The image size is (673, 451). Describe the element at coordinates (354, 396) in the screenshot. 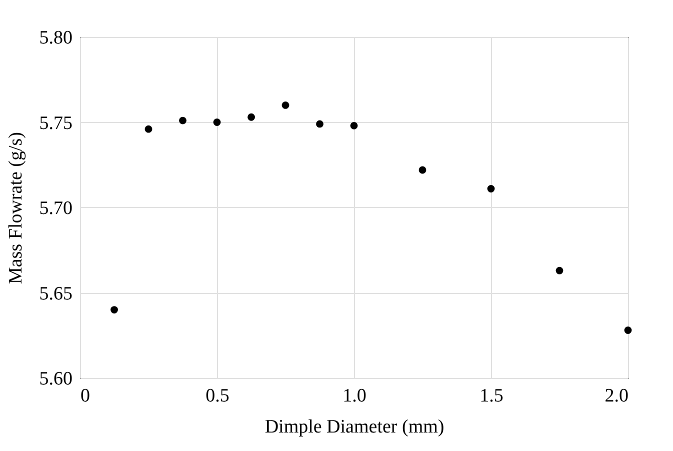

I see `x-tick-label: 1.0` at that location.